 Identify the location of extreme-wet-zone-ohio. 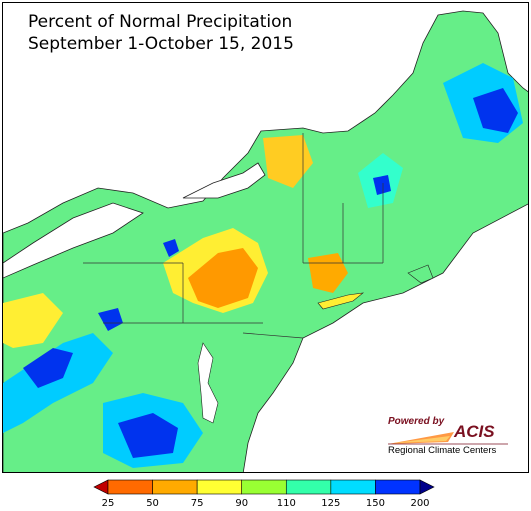
(48, 368).